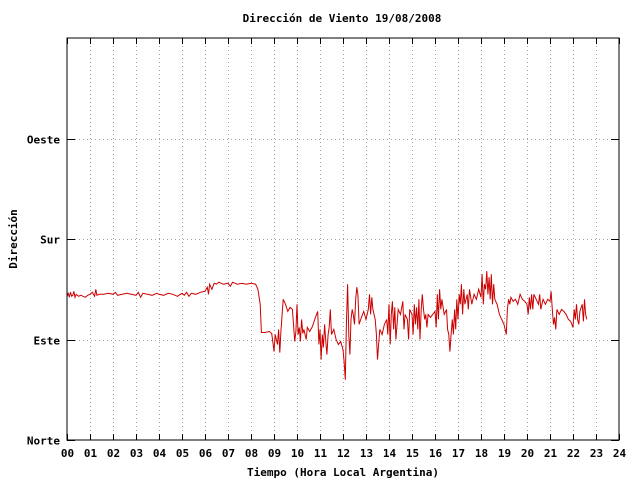 The image size is (640, 480). Describe the element at coordinates (160, 453) in the screenshot. I see `x-tick-label: 04` at that location.